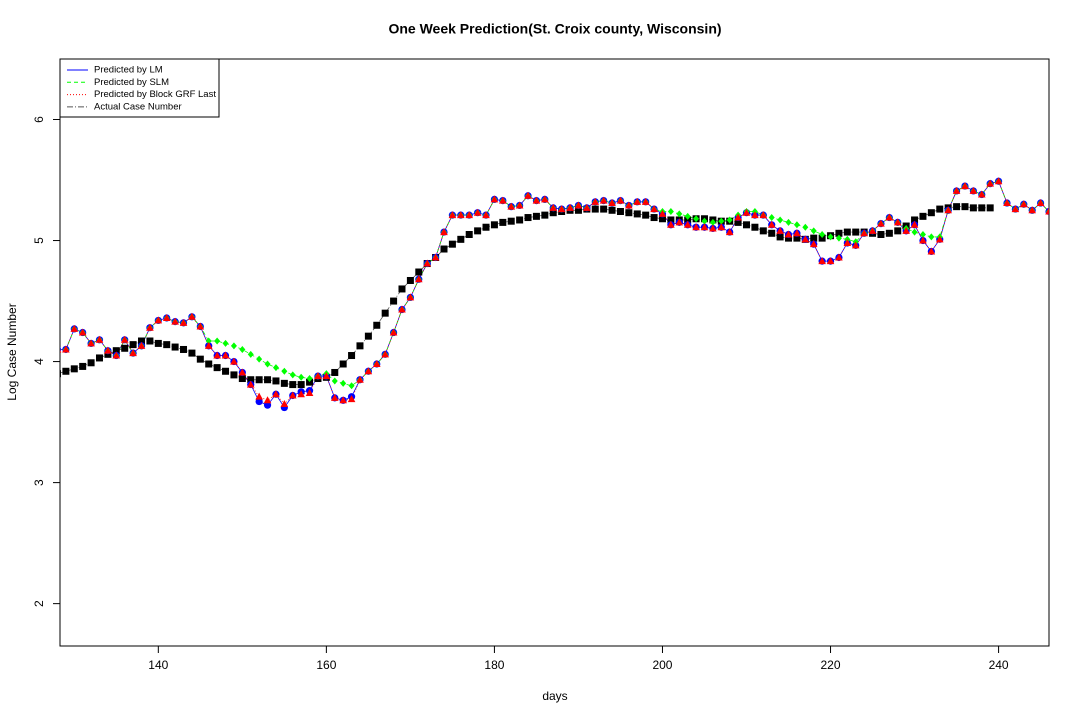 The image size is (1080, 720). I want to click on x-tick-label: 220, so click(831, 665).